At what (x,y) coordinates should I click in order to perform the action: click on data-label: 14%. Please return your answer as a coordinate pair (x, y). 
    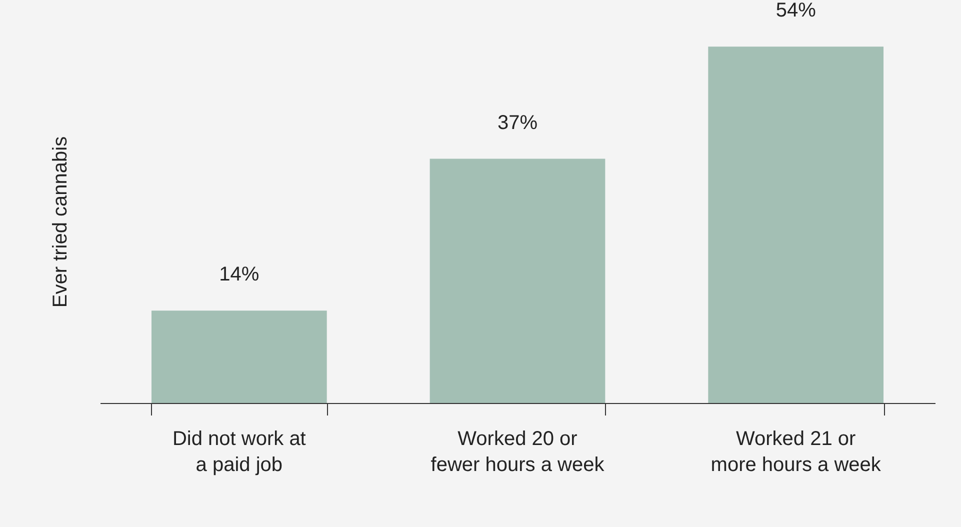
    Looking at the image, I should click on (239, 275).